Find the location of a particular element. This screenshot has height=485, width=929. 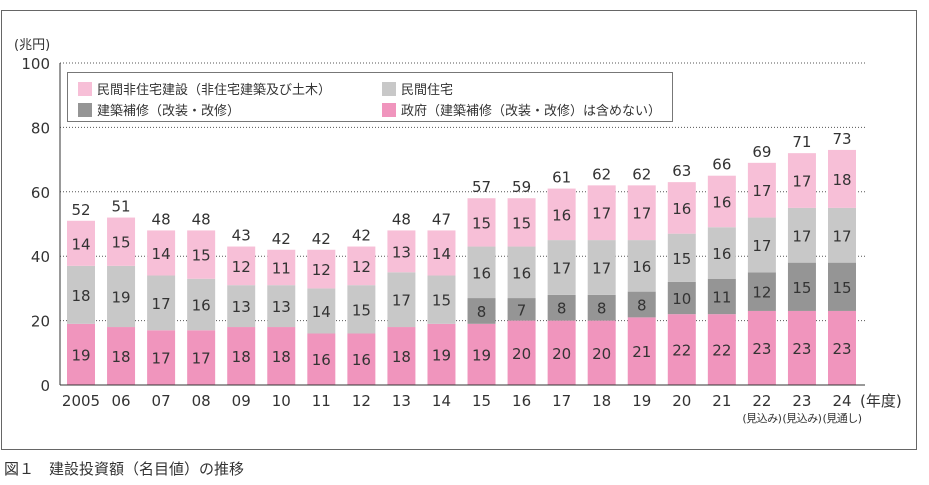

x-tick-label: 20 is located at coordinates (681, 401).